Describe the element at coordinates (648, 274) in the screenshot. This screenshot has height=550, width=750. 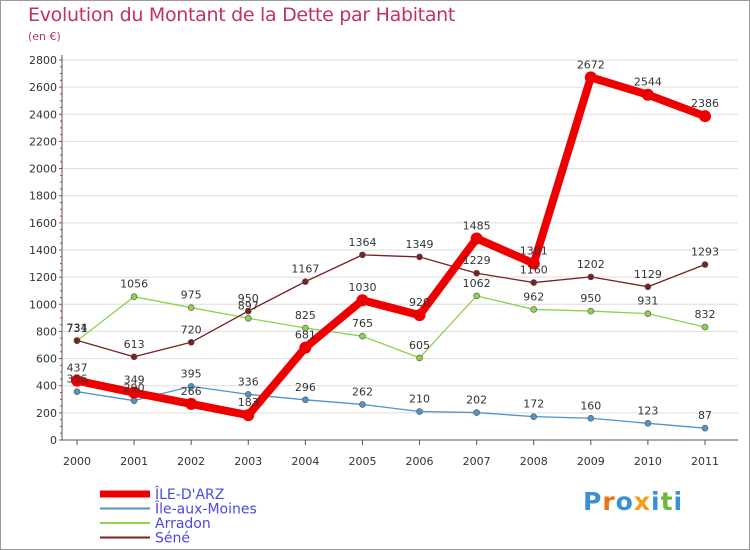
I see `data-label: 1129` at that location.